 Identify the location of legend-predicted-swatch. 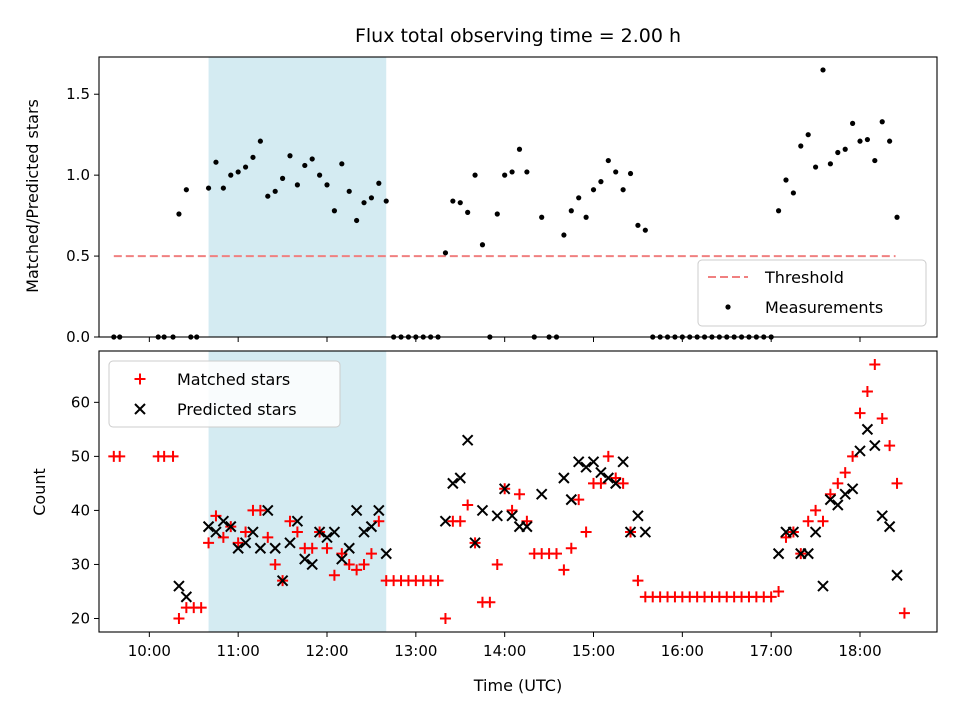
(140, 409).